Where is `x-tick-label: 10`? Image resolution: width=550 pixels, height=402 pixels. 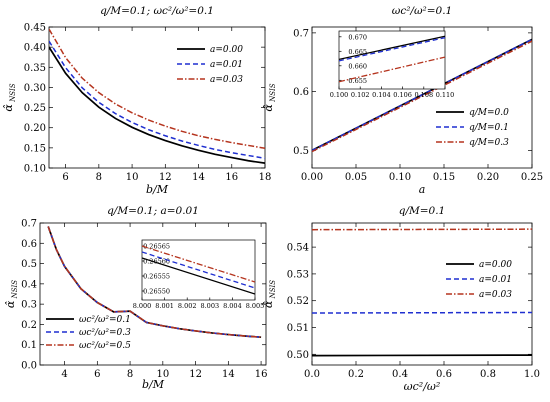 x-tick-label: 10 is located at coordinates (162, 374).